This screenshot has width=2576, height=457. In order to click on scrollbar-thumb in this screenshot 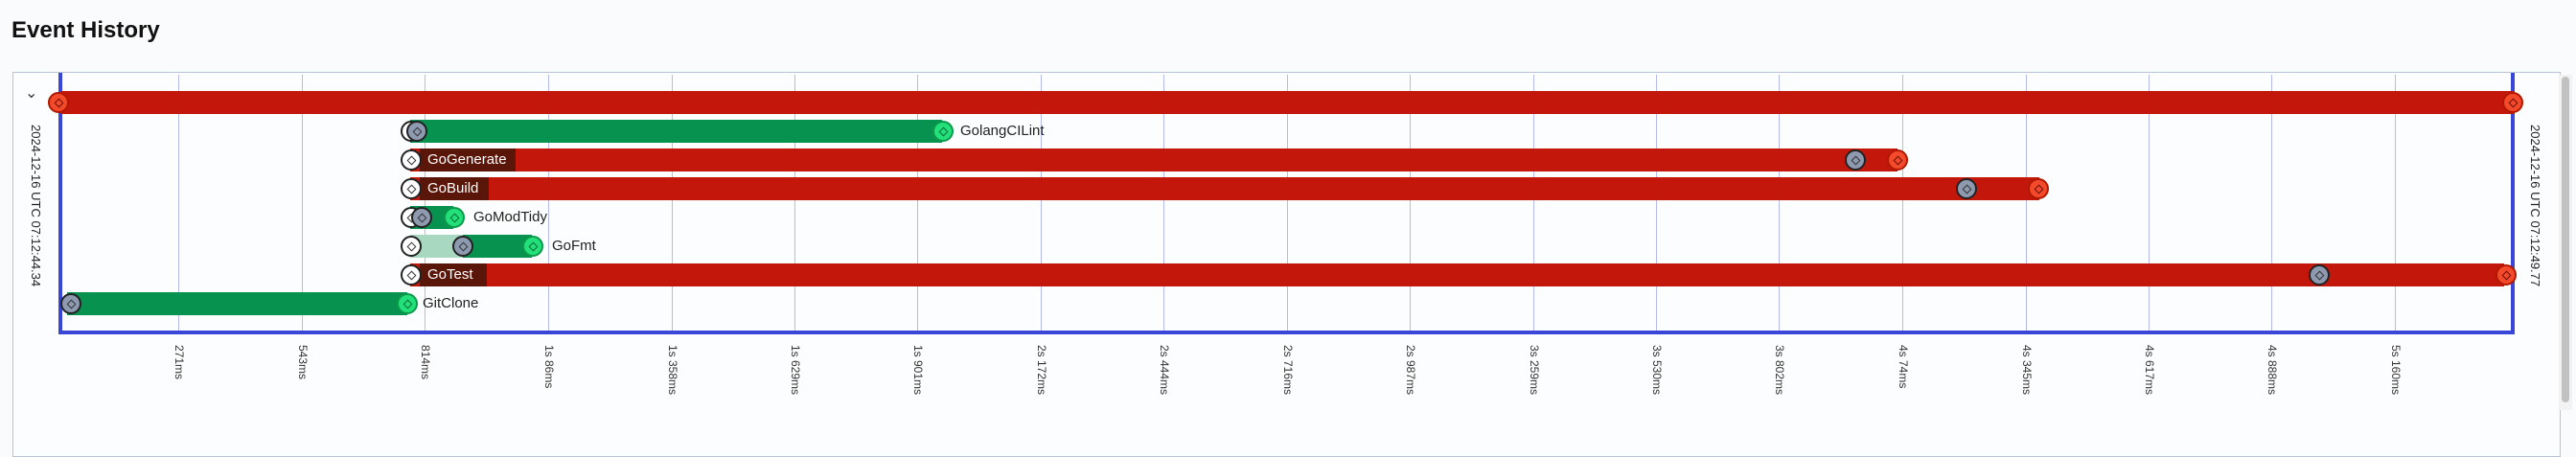, I will do `click(2565, 239)`.